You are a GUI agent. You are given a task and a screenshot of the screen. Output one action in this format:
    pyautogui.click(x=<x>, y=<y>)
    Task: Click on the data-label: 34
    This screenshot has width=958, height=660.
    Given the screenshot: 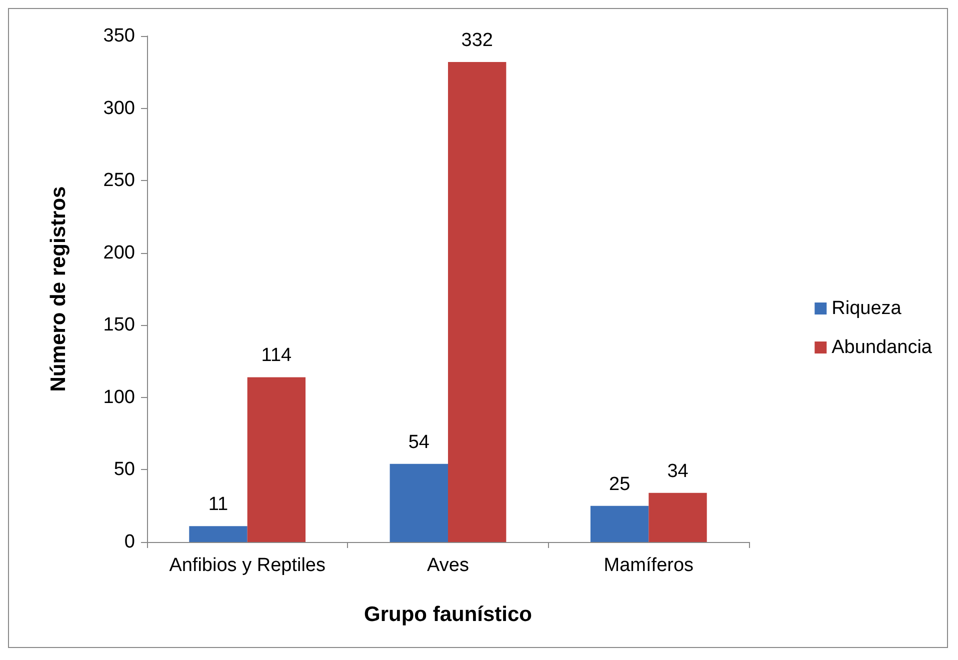 What is the action you would take?
    pyautogui.click(x=678, y=471)
    